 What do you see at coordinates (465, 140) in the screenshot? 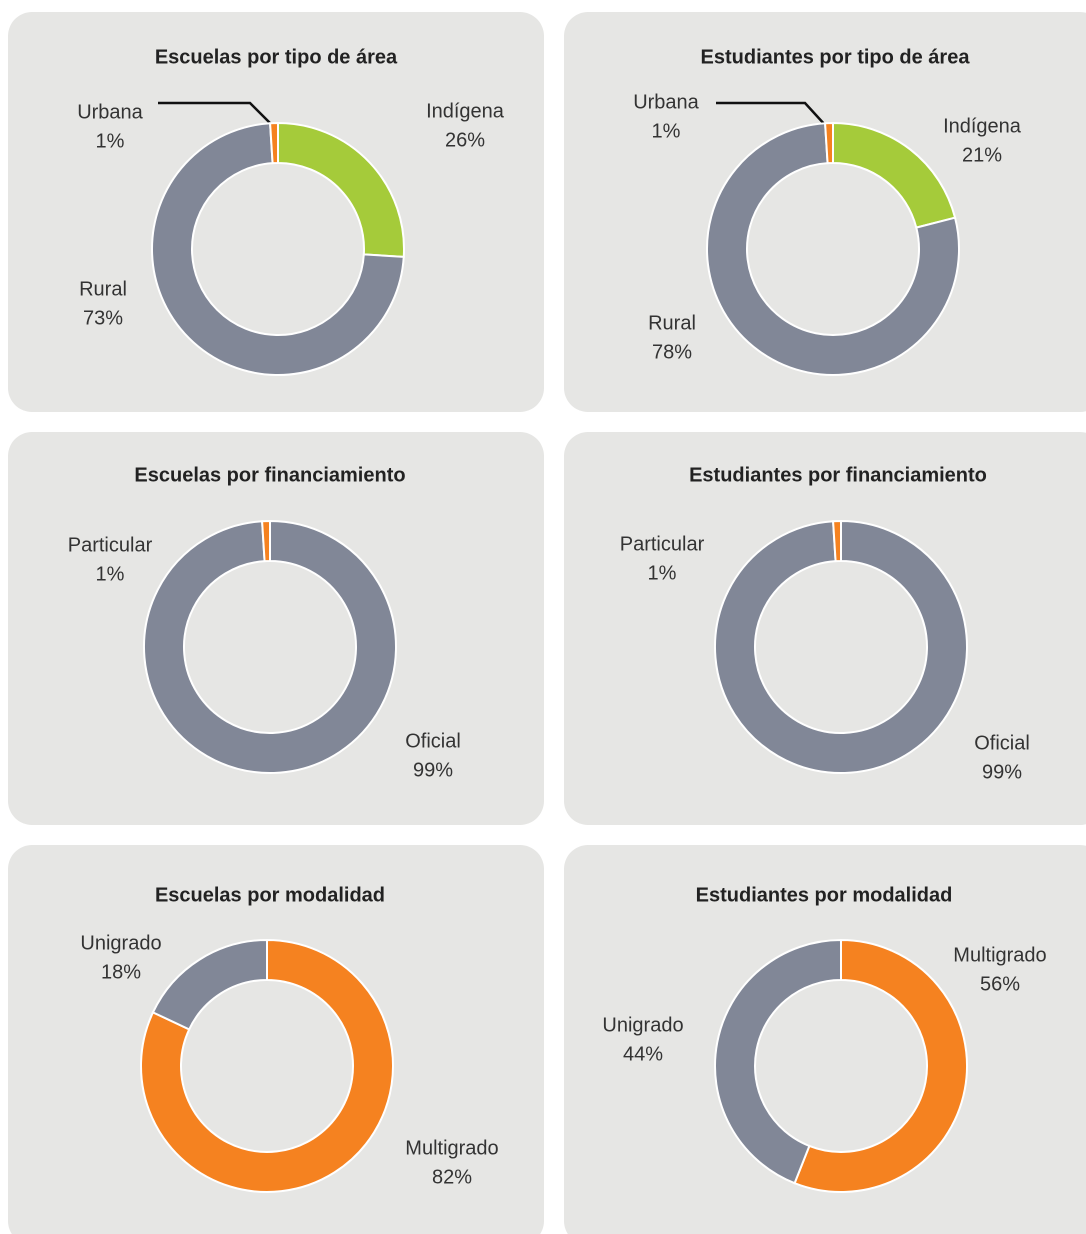
I see `slice-value-label: 26%` at bounding box center [465, 140].